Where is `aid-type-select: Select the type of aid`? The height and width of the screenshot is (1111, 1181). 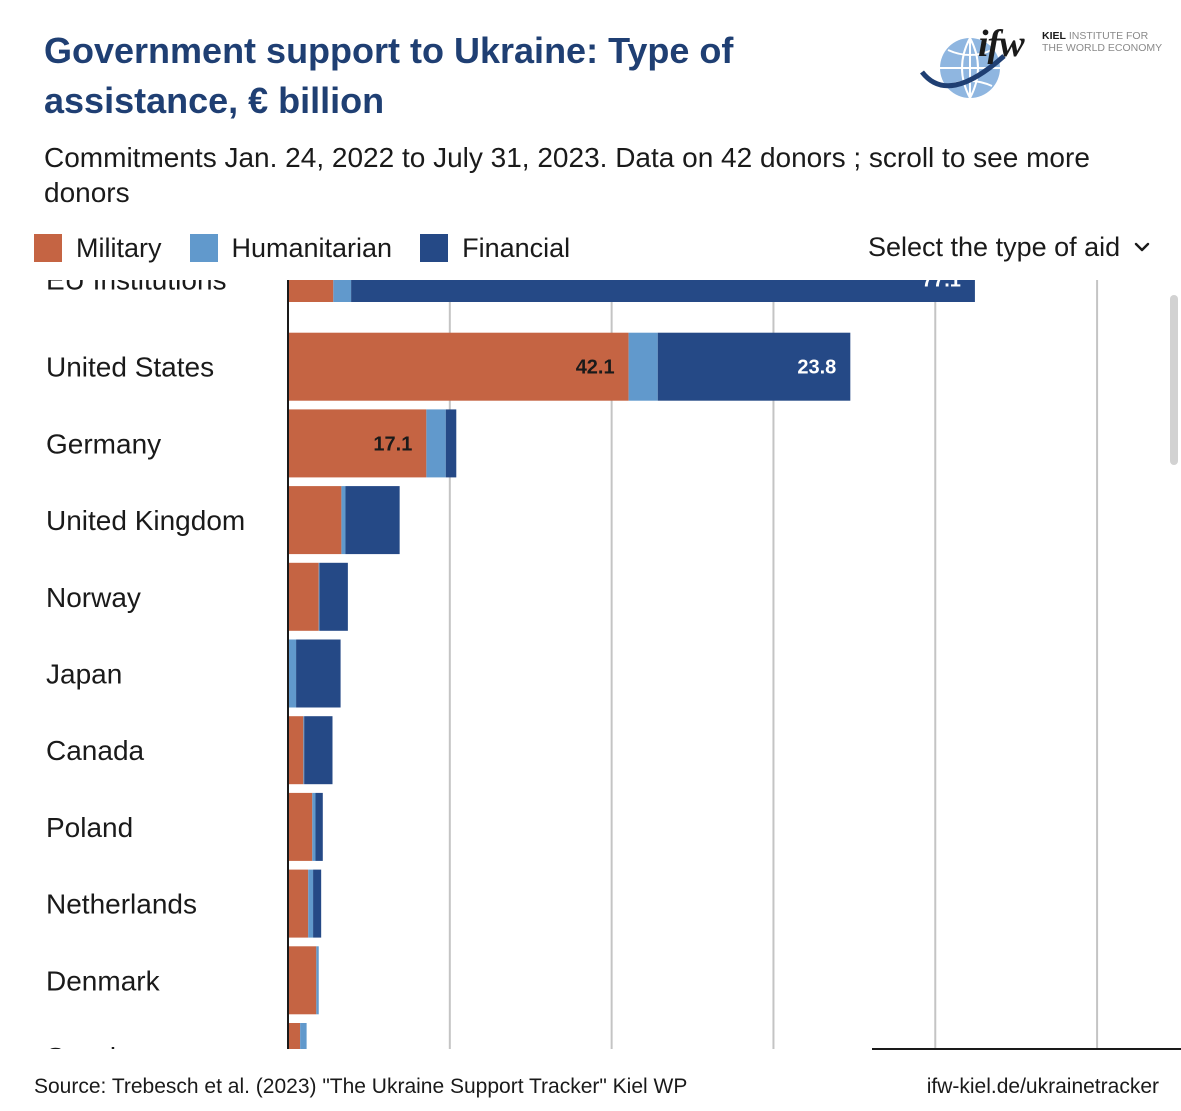 aid-type-select: Select the type of aid is located at coordinates (1010, 247).